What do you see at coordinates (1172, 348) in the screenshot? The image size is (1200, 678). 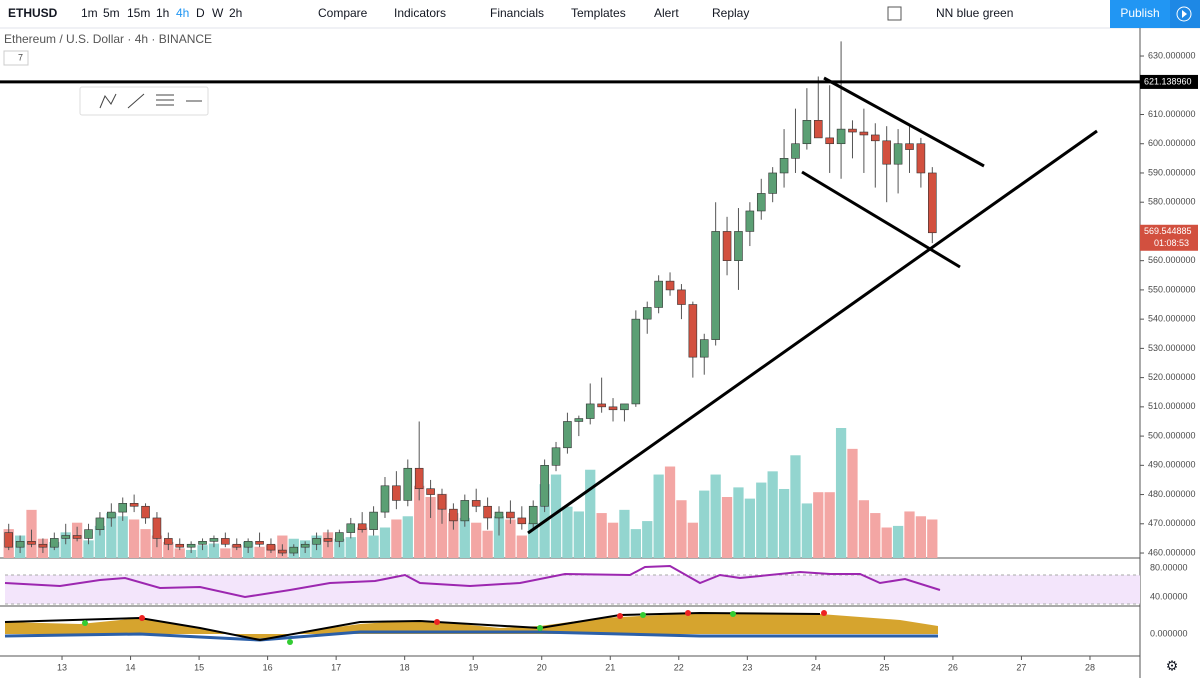 I see `y-tick-label: 530.000000` at bounding box center [1172, 348].